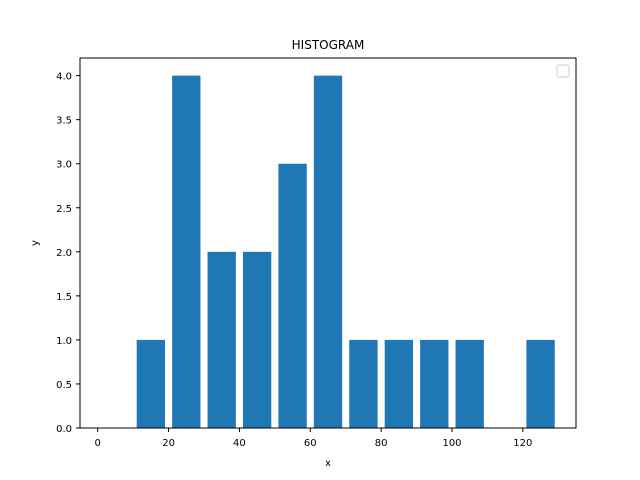 The height and width of the screenshot is (480, 640). Describe the element at coordinates (98, 443) in the screenshot. I see `x-tick-label: 0` at that location.